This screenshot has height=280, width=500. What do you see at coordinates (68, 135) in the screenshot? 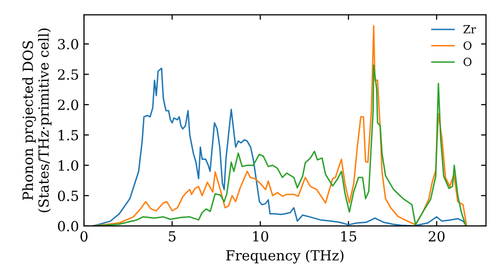
I see `y-tick-label: 1.5` at bounding box center [68, 135].